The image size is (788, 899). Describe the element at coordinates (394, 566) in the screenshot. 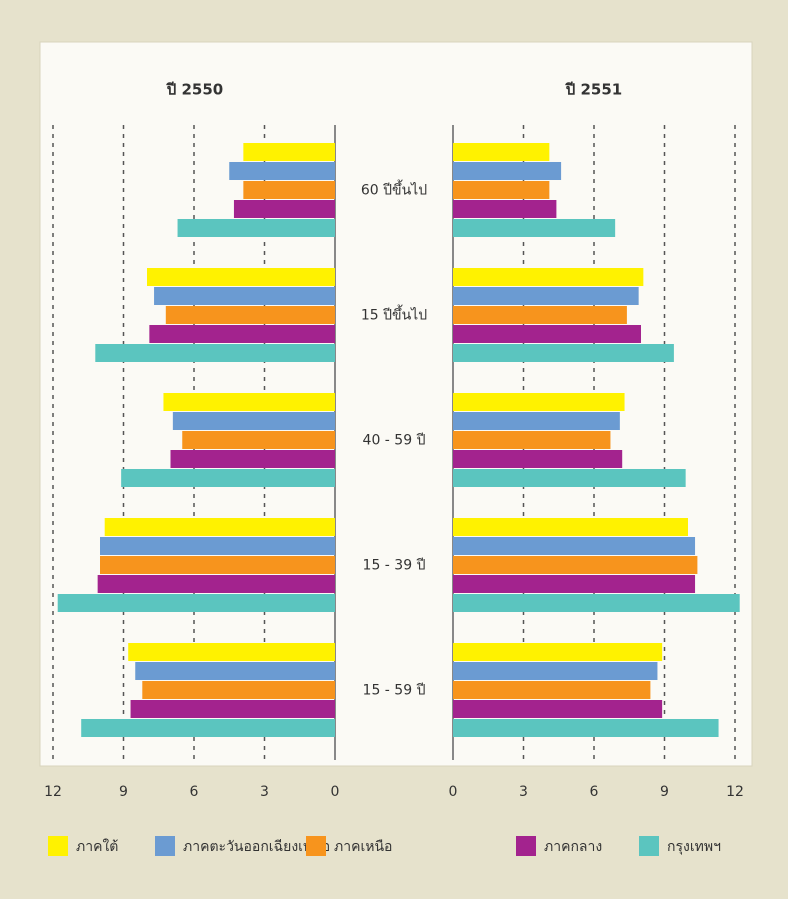

I see `category-label: 15 - 39 ปี` at that location.